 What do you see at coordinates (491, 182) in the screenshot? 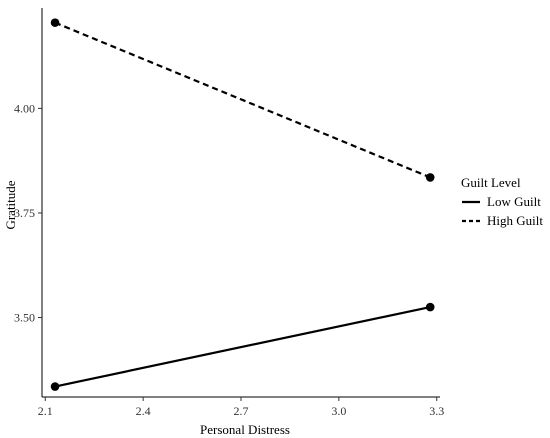
I see `legend-title: Guilt Level` at bounding box center [491, 182].